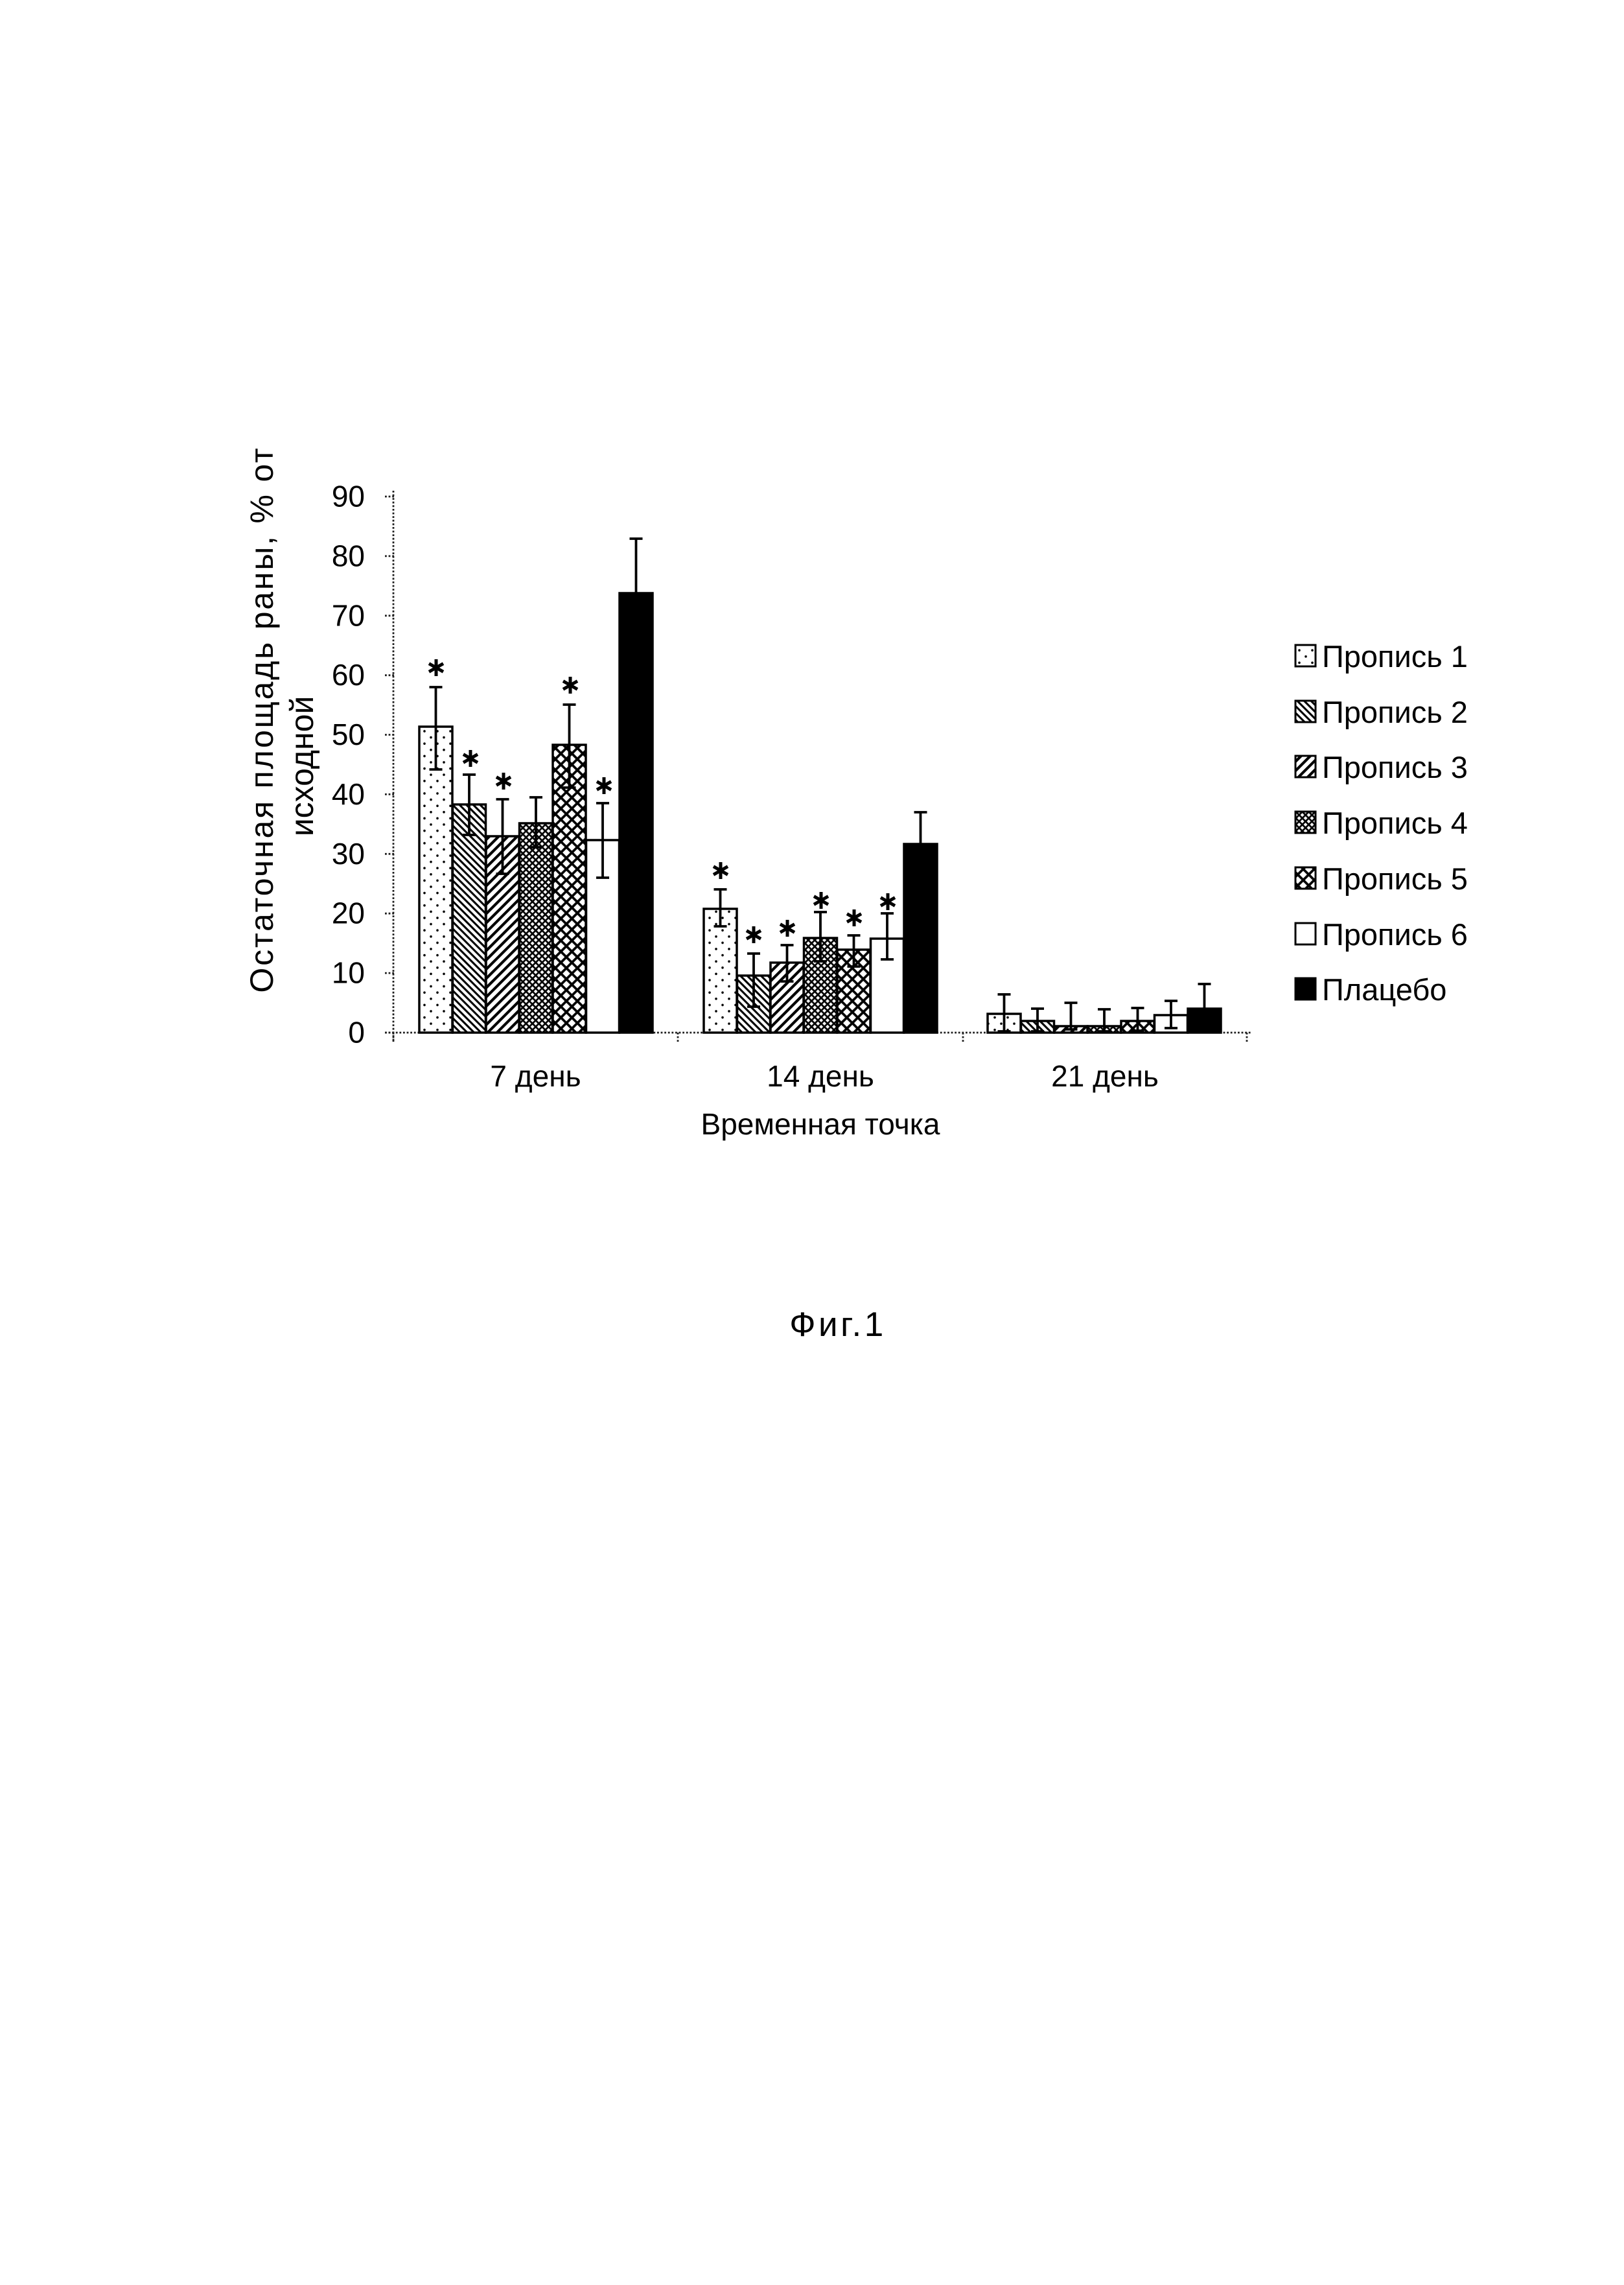  Describe the element at coordinates (1395, 935) in the screenshot. I see `svg-text: Пропись 6` at that location.